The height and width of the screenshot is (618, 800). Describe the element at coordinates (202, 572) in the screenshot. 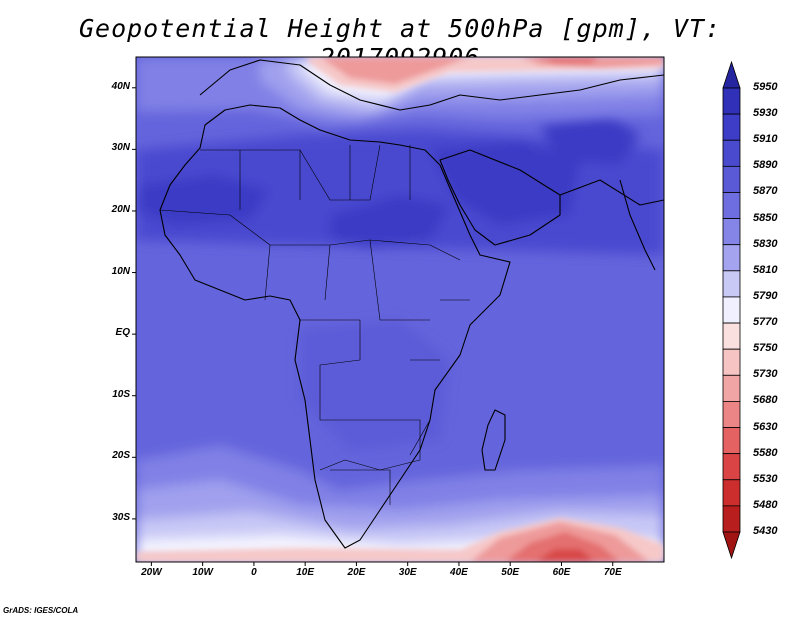

I see `lon-label: 10W` at that location.